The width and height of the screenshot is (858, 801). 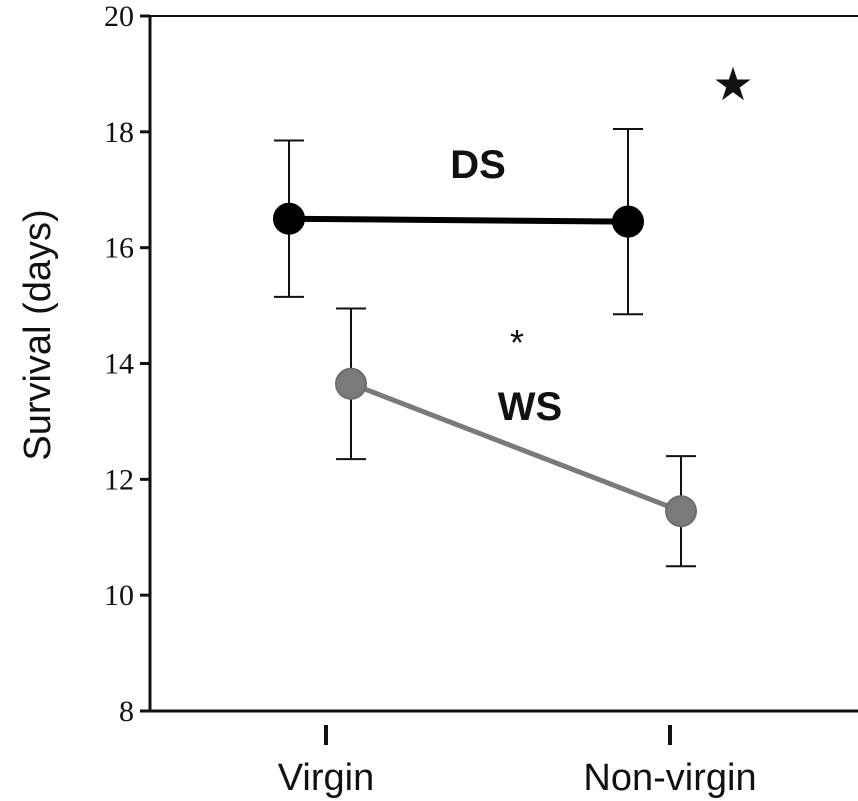 I want to click on y-tick-label: 8, so click(x=126, y=711).